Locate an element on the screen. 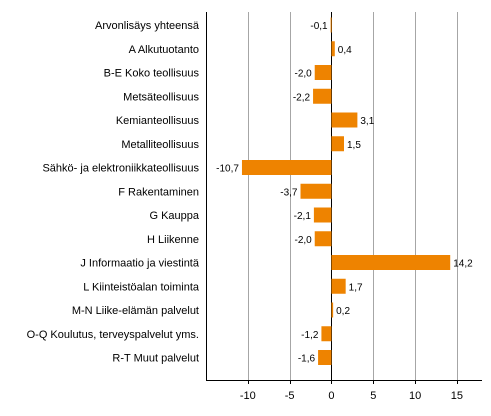  data-label: -2,2 is located at coordinates (302, 97).